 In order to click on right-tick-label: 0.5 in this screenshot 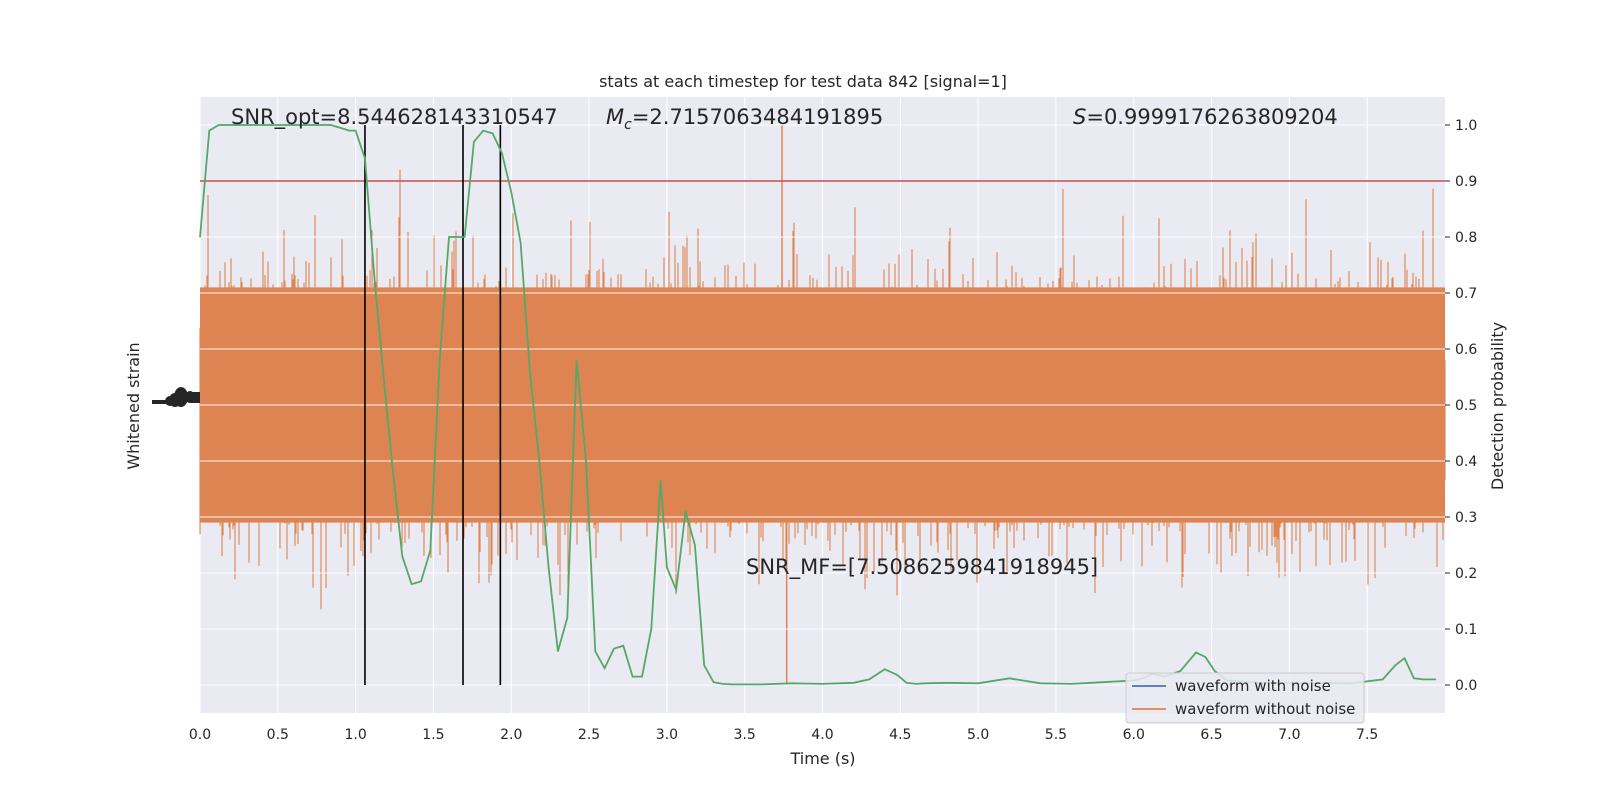, I will do `click(1466, 406)`.